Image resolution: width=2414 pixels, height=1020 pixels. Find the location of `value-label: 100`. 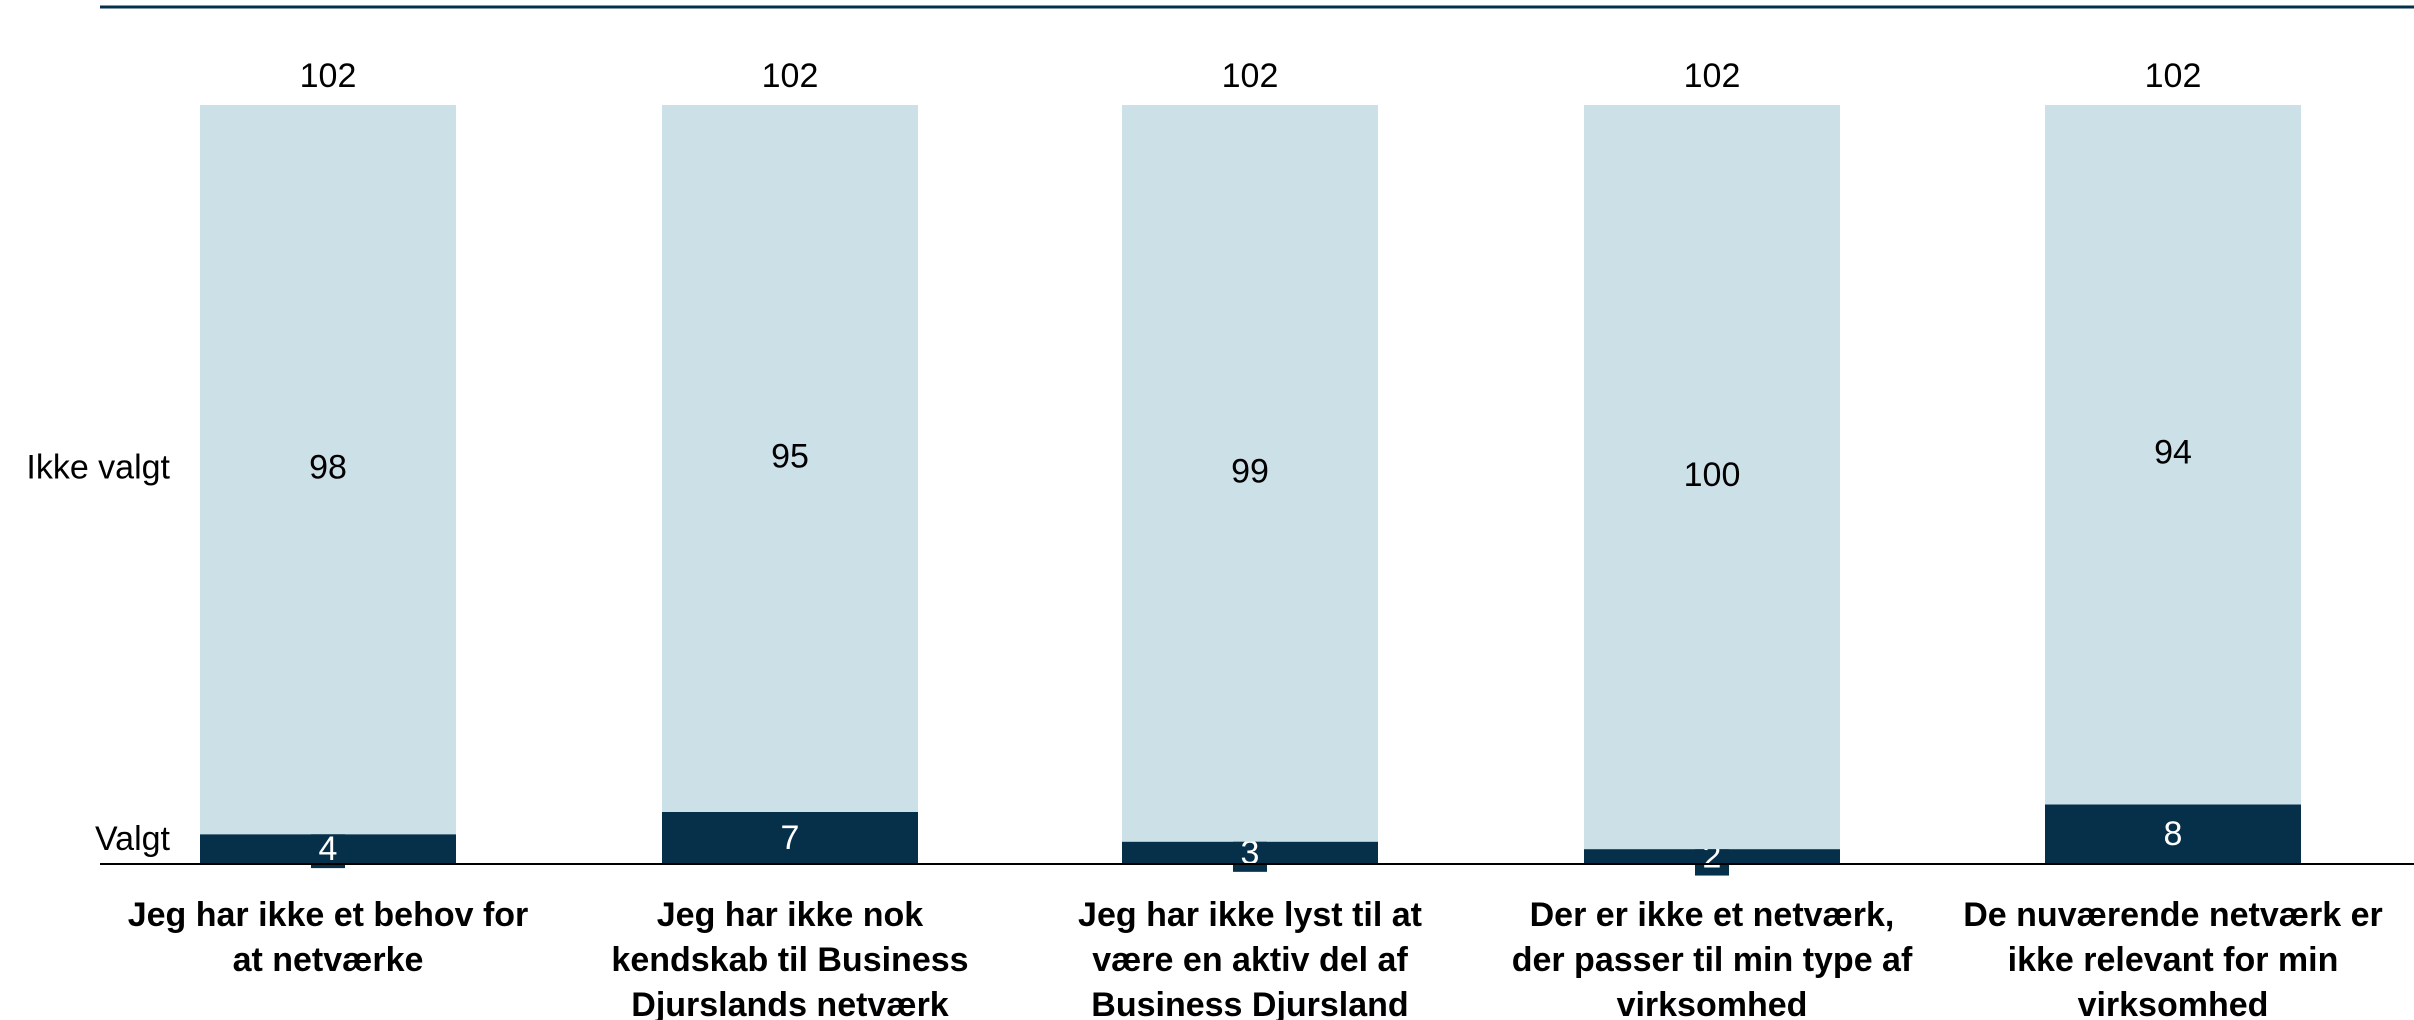

value-label: 100 is located at coordinates (1712, 475).